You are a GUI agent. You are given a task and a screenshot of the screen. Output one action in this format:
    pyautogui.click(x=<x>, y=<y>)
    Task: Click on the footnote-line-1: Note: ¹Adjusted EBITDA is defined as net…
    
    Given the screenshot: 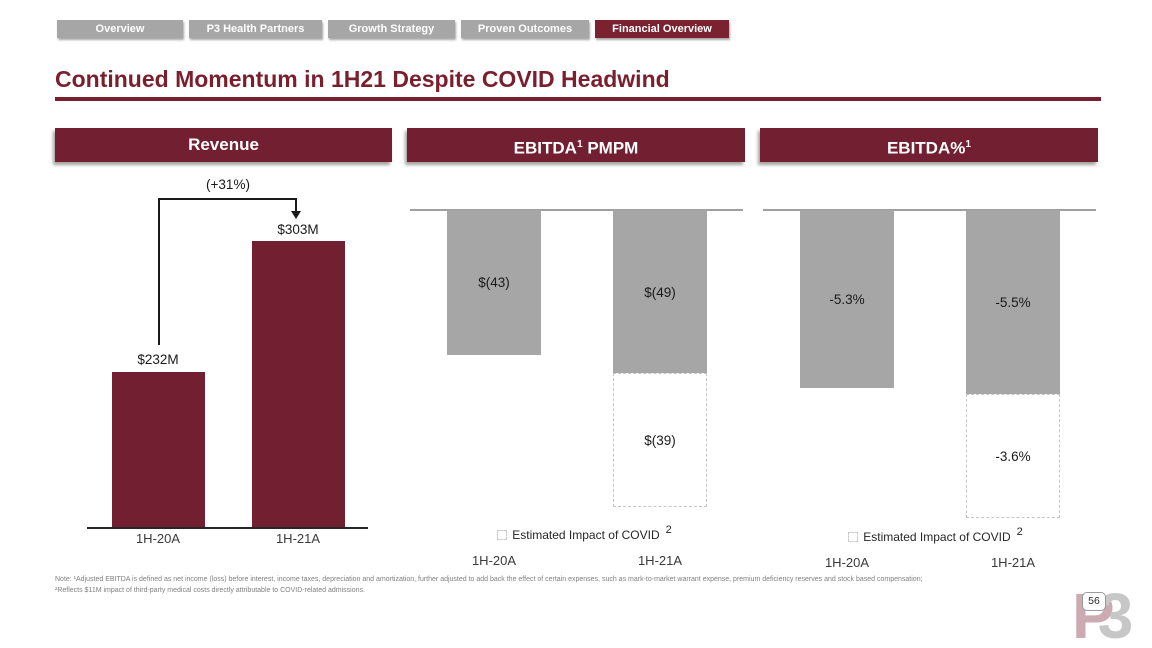 What is the action you would take?
    pyautogui.click(x=489, y=579)
    